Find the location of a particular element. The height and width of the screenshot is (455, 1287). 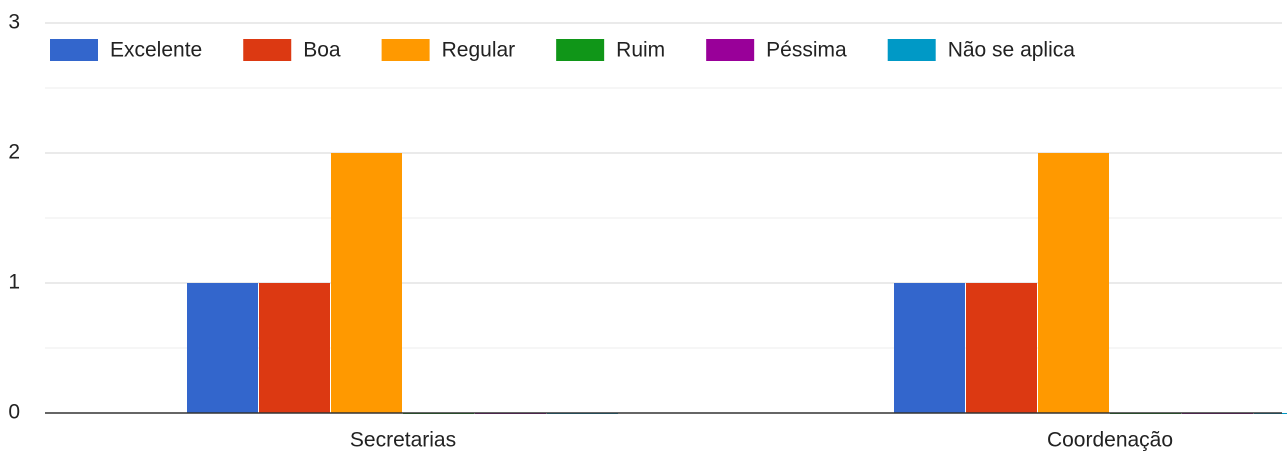

y-tick-label: 3 is located at coordinates (14, 22).